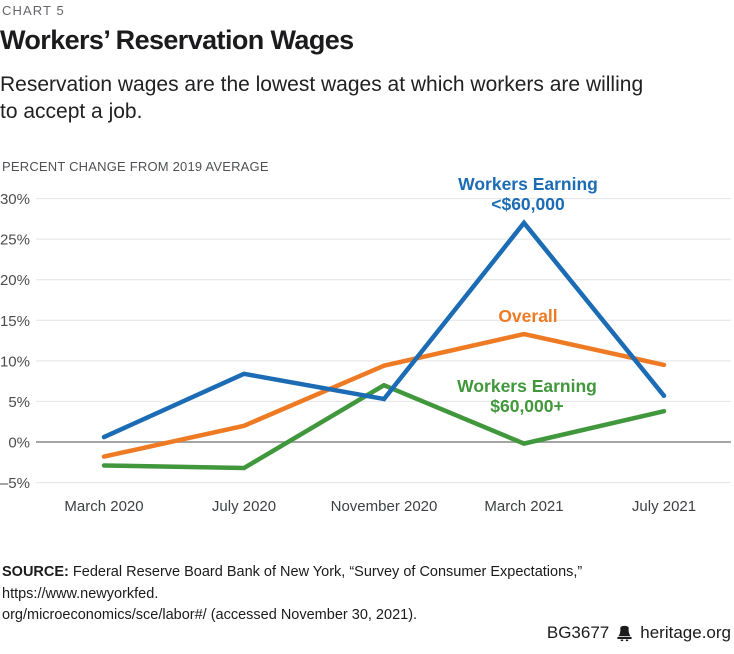  I want to click on series-label-over-60k-line-2: $60,000+, so click(527, 406).